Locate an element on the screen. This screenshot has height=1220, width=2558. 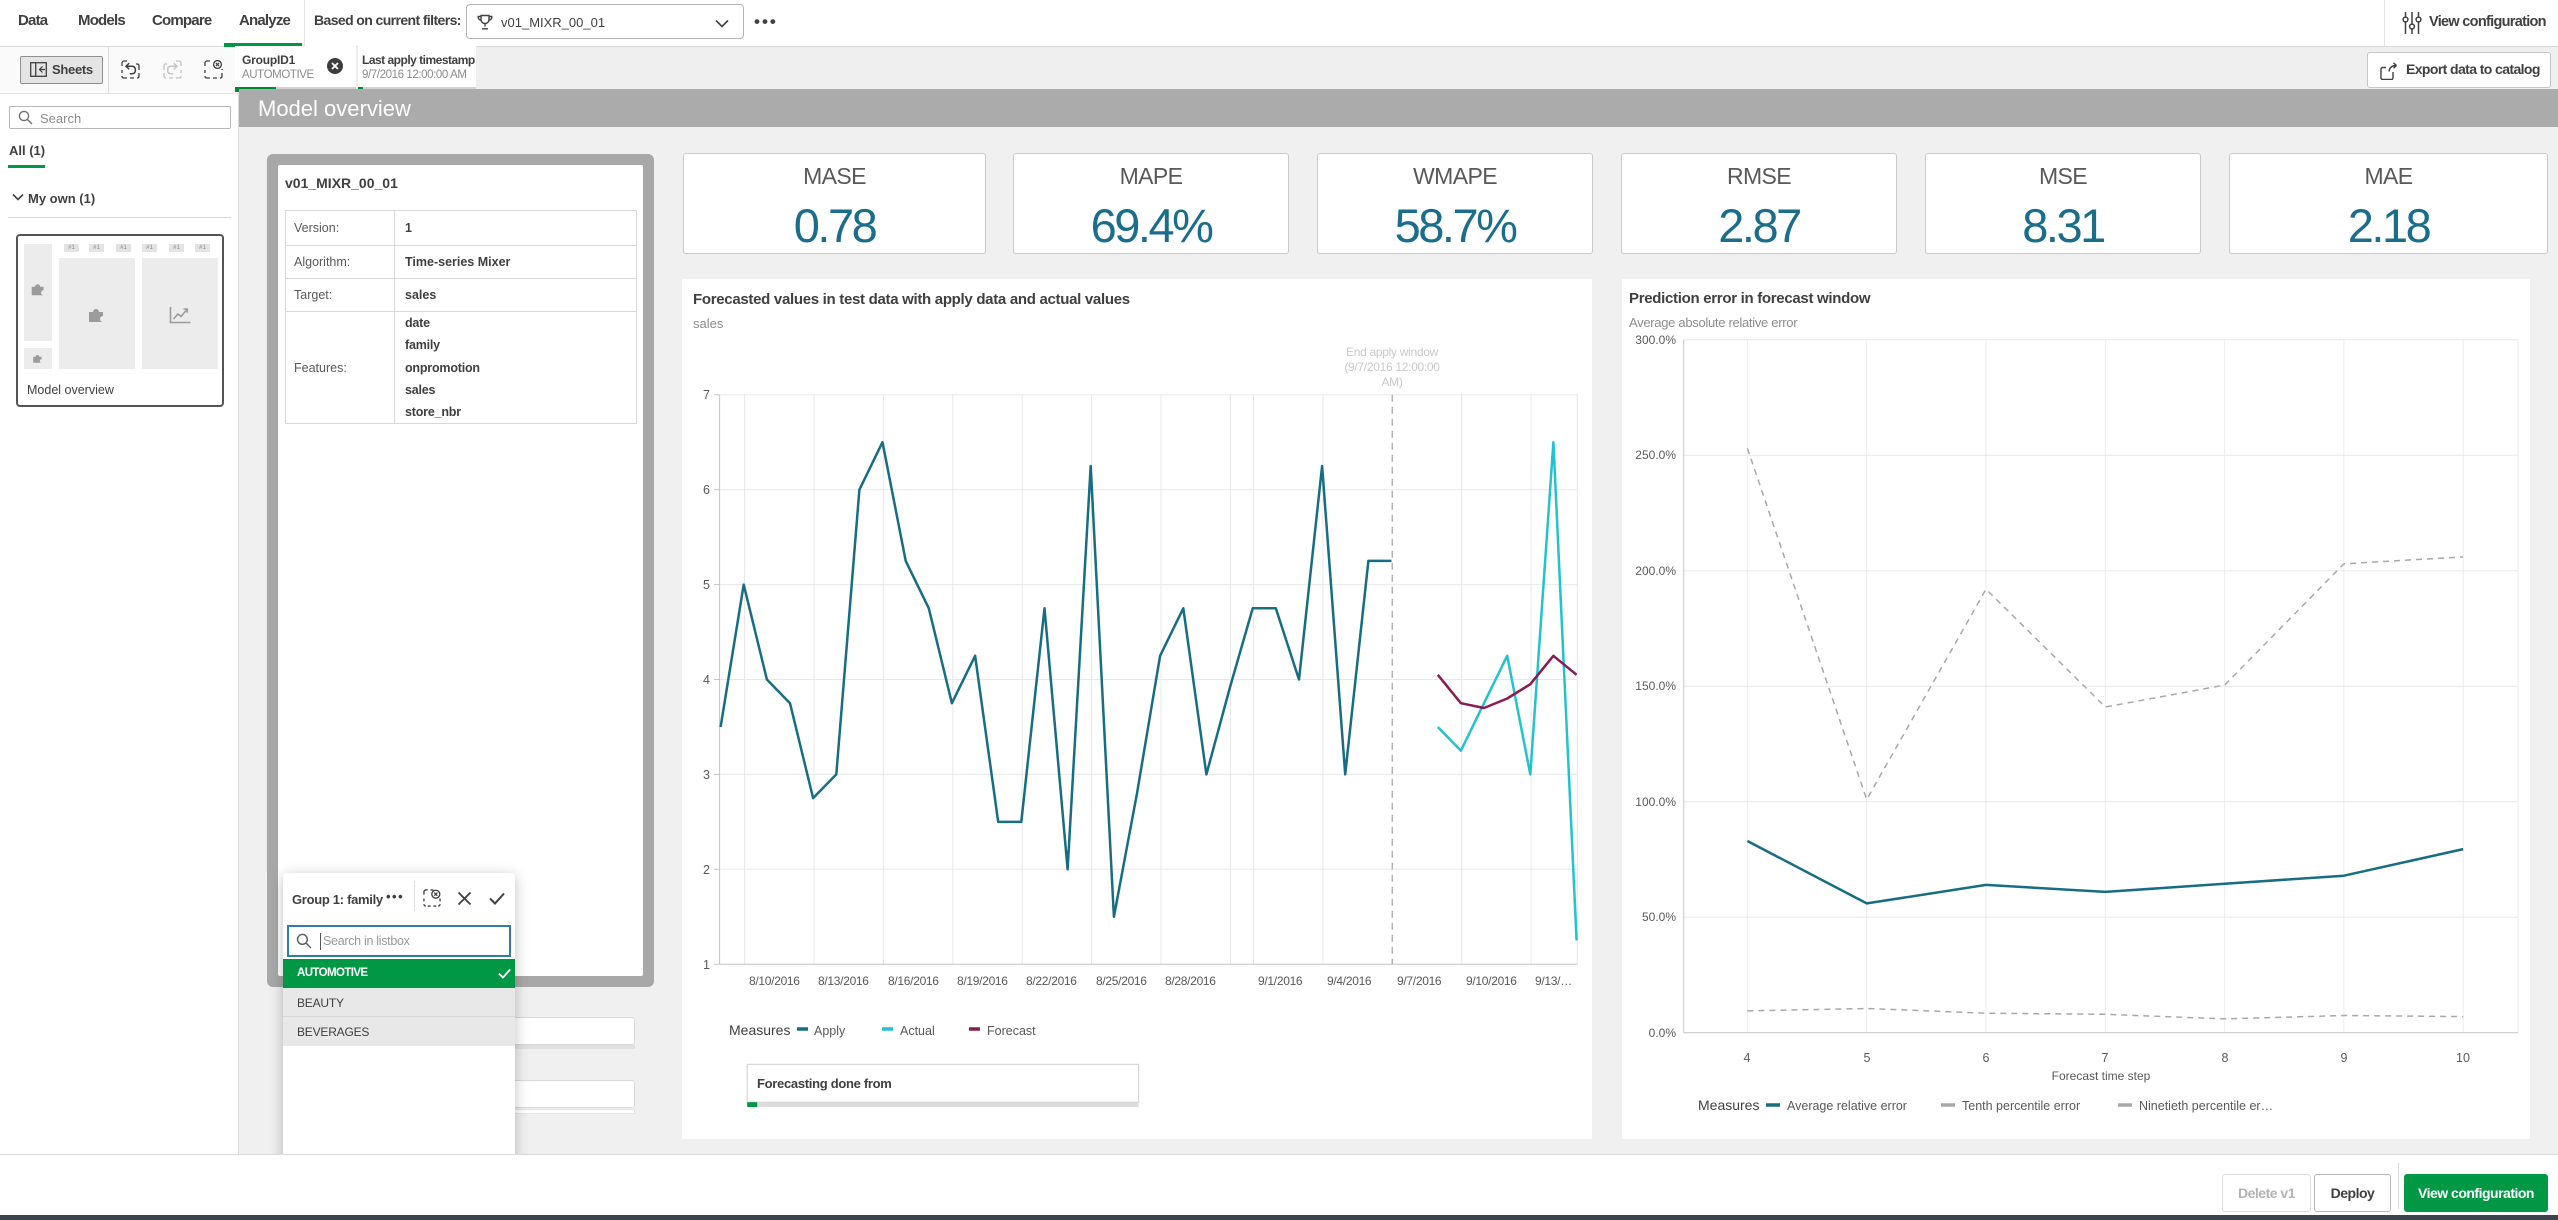
svg-text: Apply is located at coordinates (830, 1031).